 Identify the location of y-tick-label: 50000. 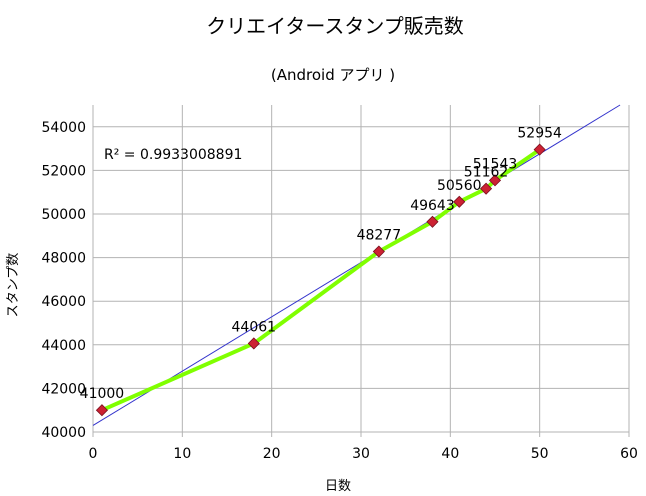
(63, 215).